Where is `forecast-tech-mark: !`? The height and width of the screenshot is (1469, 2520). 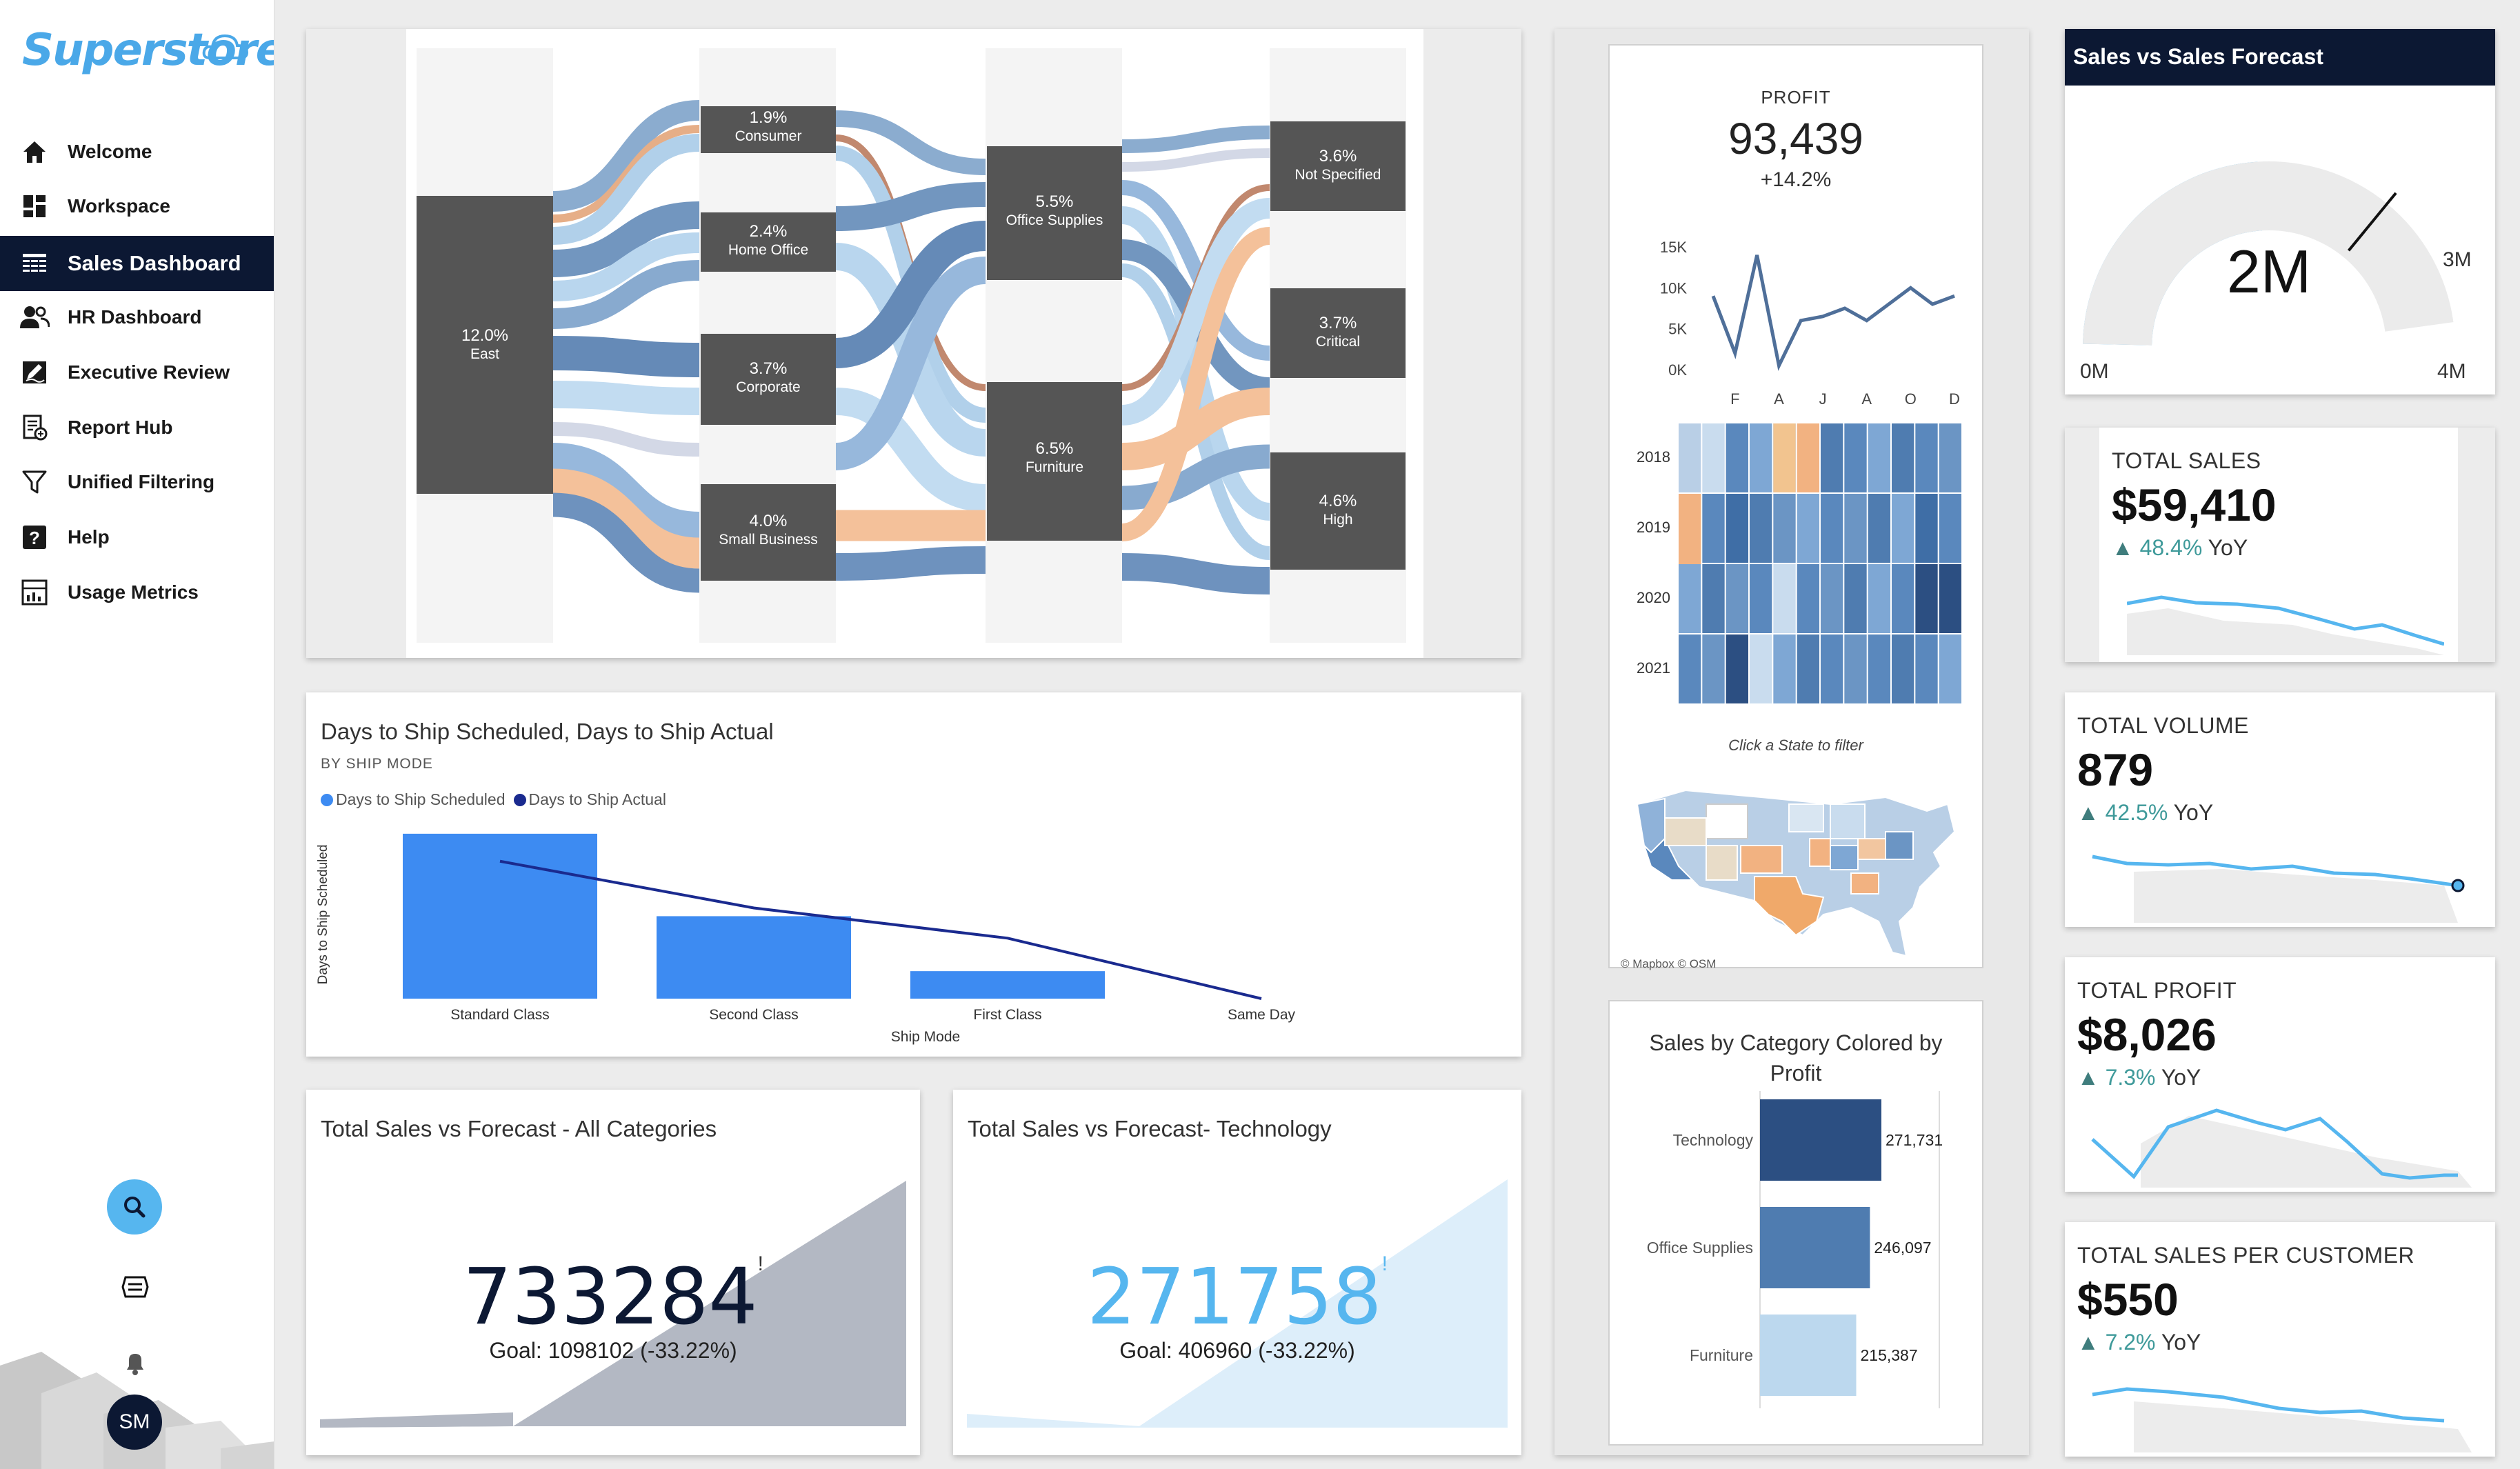
forecast-tech-mark: ! is located at coordinates (1384, 1263).